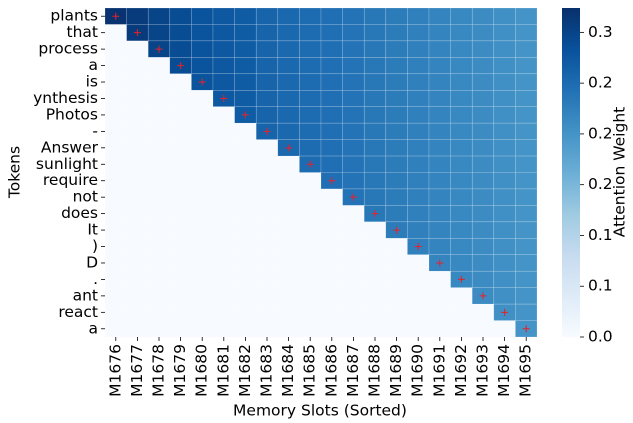 The image size is (633, 423). I want to click on x-tick-label: M1689, so click(396, 370).